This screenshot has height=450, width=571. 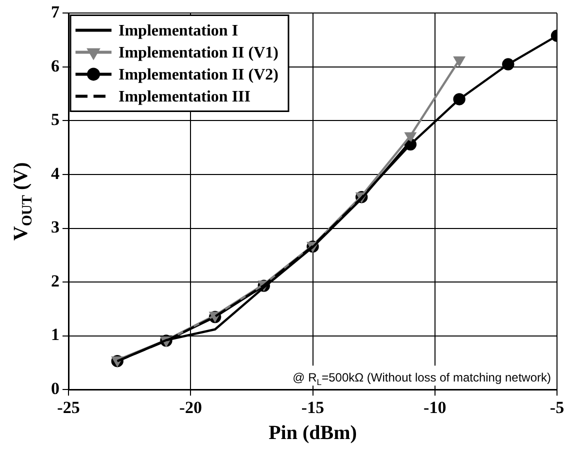 I want to click on y-tick-label: 3, so click(x=55, y=227).